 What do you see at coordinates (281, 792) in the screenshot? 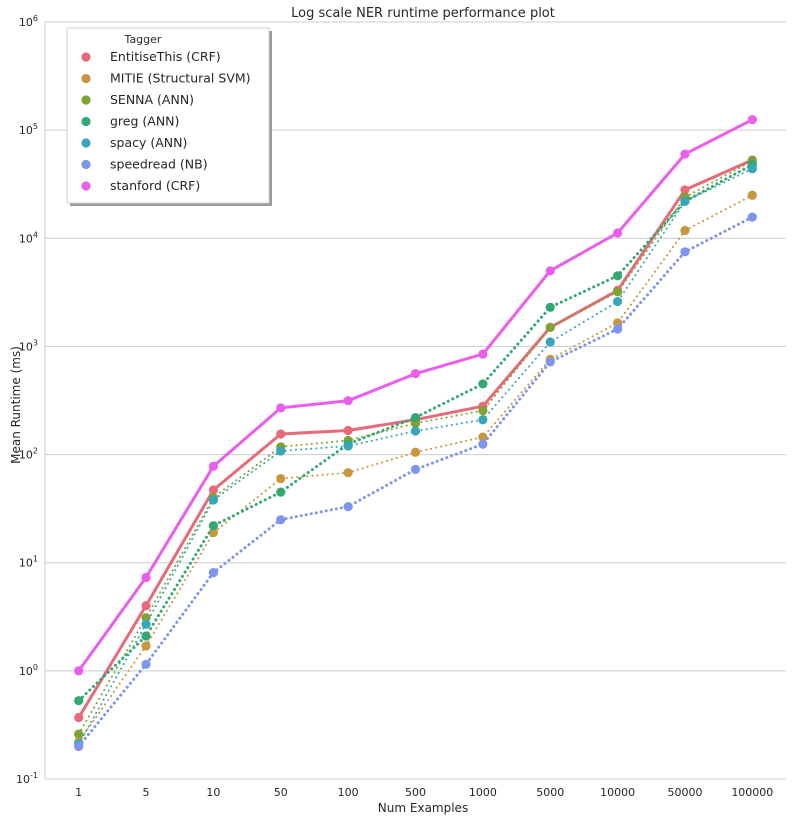
I see `x-tick-label: 50` at bounding box center [281, 792].